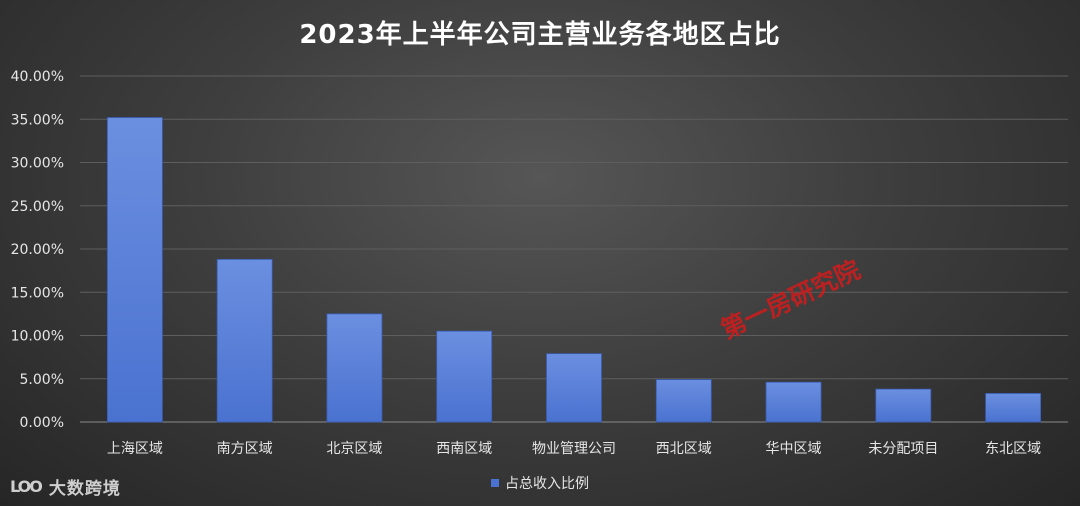 The width and height of the screenshot is (1080, 506). I want to click on x-tick-label: 物业管理公司, so click(574, 449).